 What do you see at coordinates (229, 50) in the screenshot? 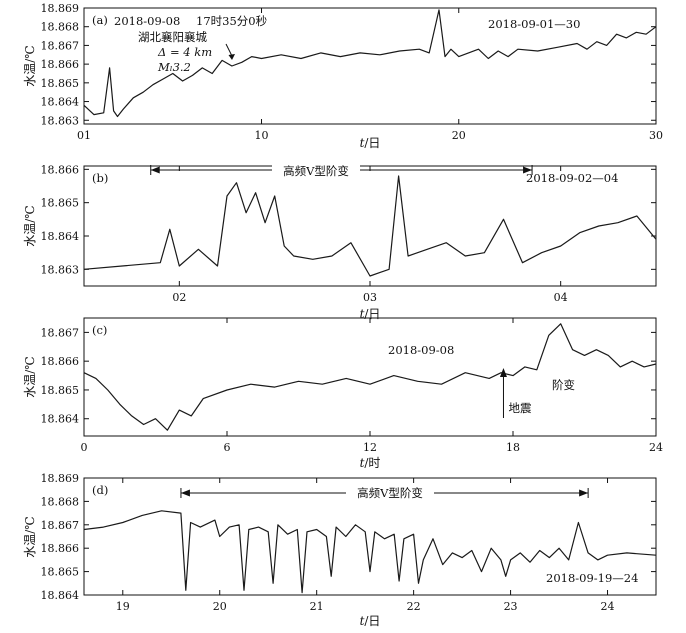
I see `event-pointer-line` at bounding box center [229, 50].